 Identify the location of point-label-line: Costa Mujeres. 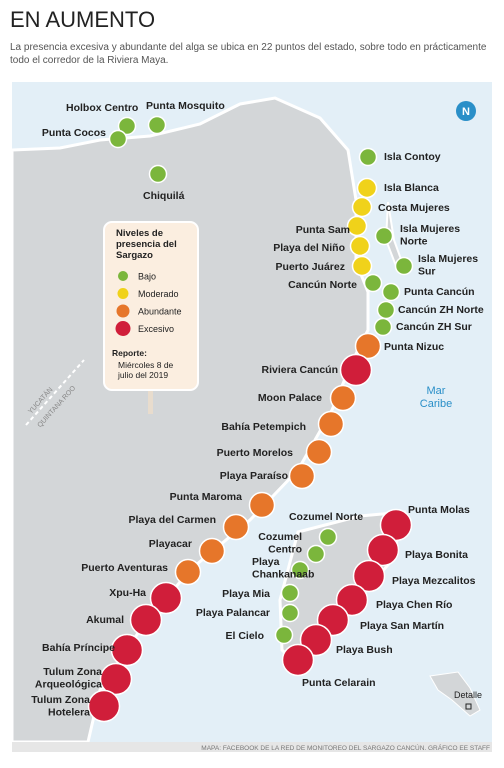
(414, 208).